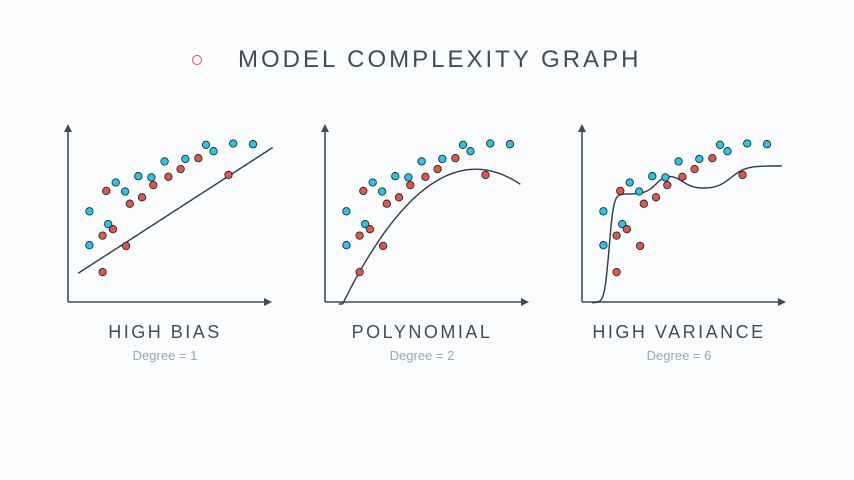 This screenshot has width=854, height=480. What do you see at coordinates (422, 332) in the screenshot?
I see `panel-label: POLYNOMIAL` at bounding box center [422, 332].